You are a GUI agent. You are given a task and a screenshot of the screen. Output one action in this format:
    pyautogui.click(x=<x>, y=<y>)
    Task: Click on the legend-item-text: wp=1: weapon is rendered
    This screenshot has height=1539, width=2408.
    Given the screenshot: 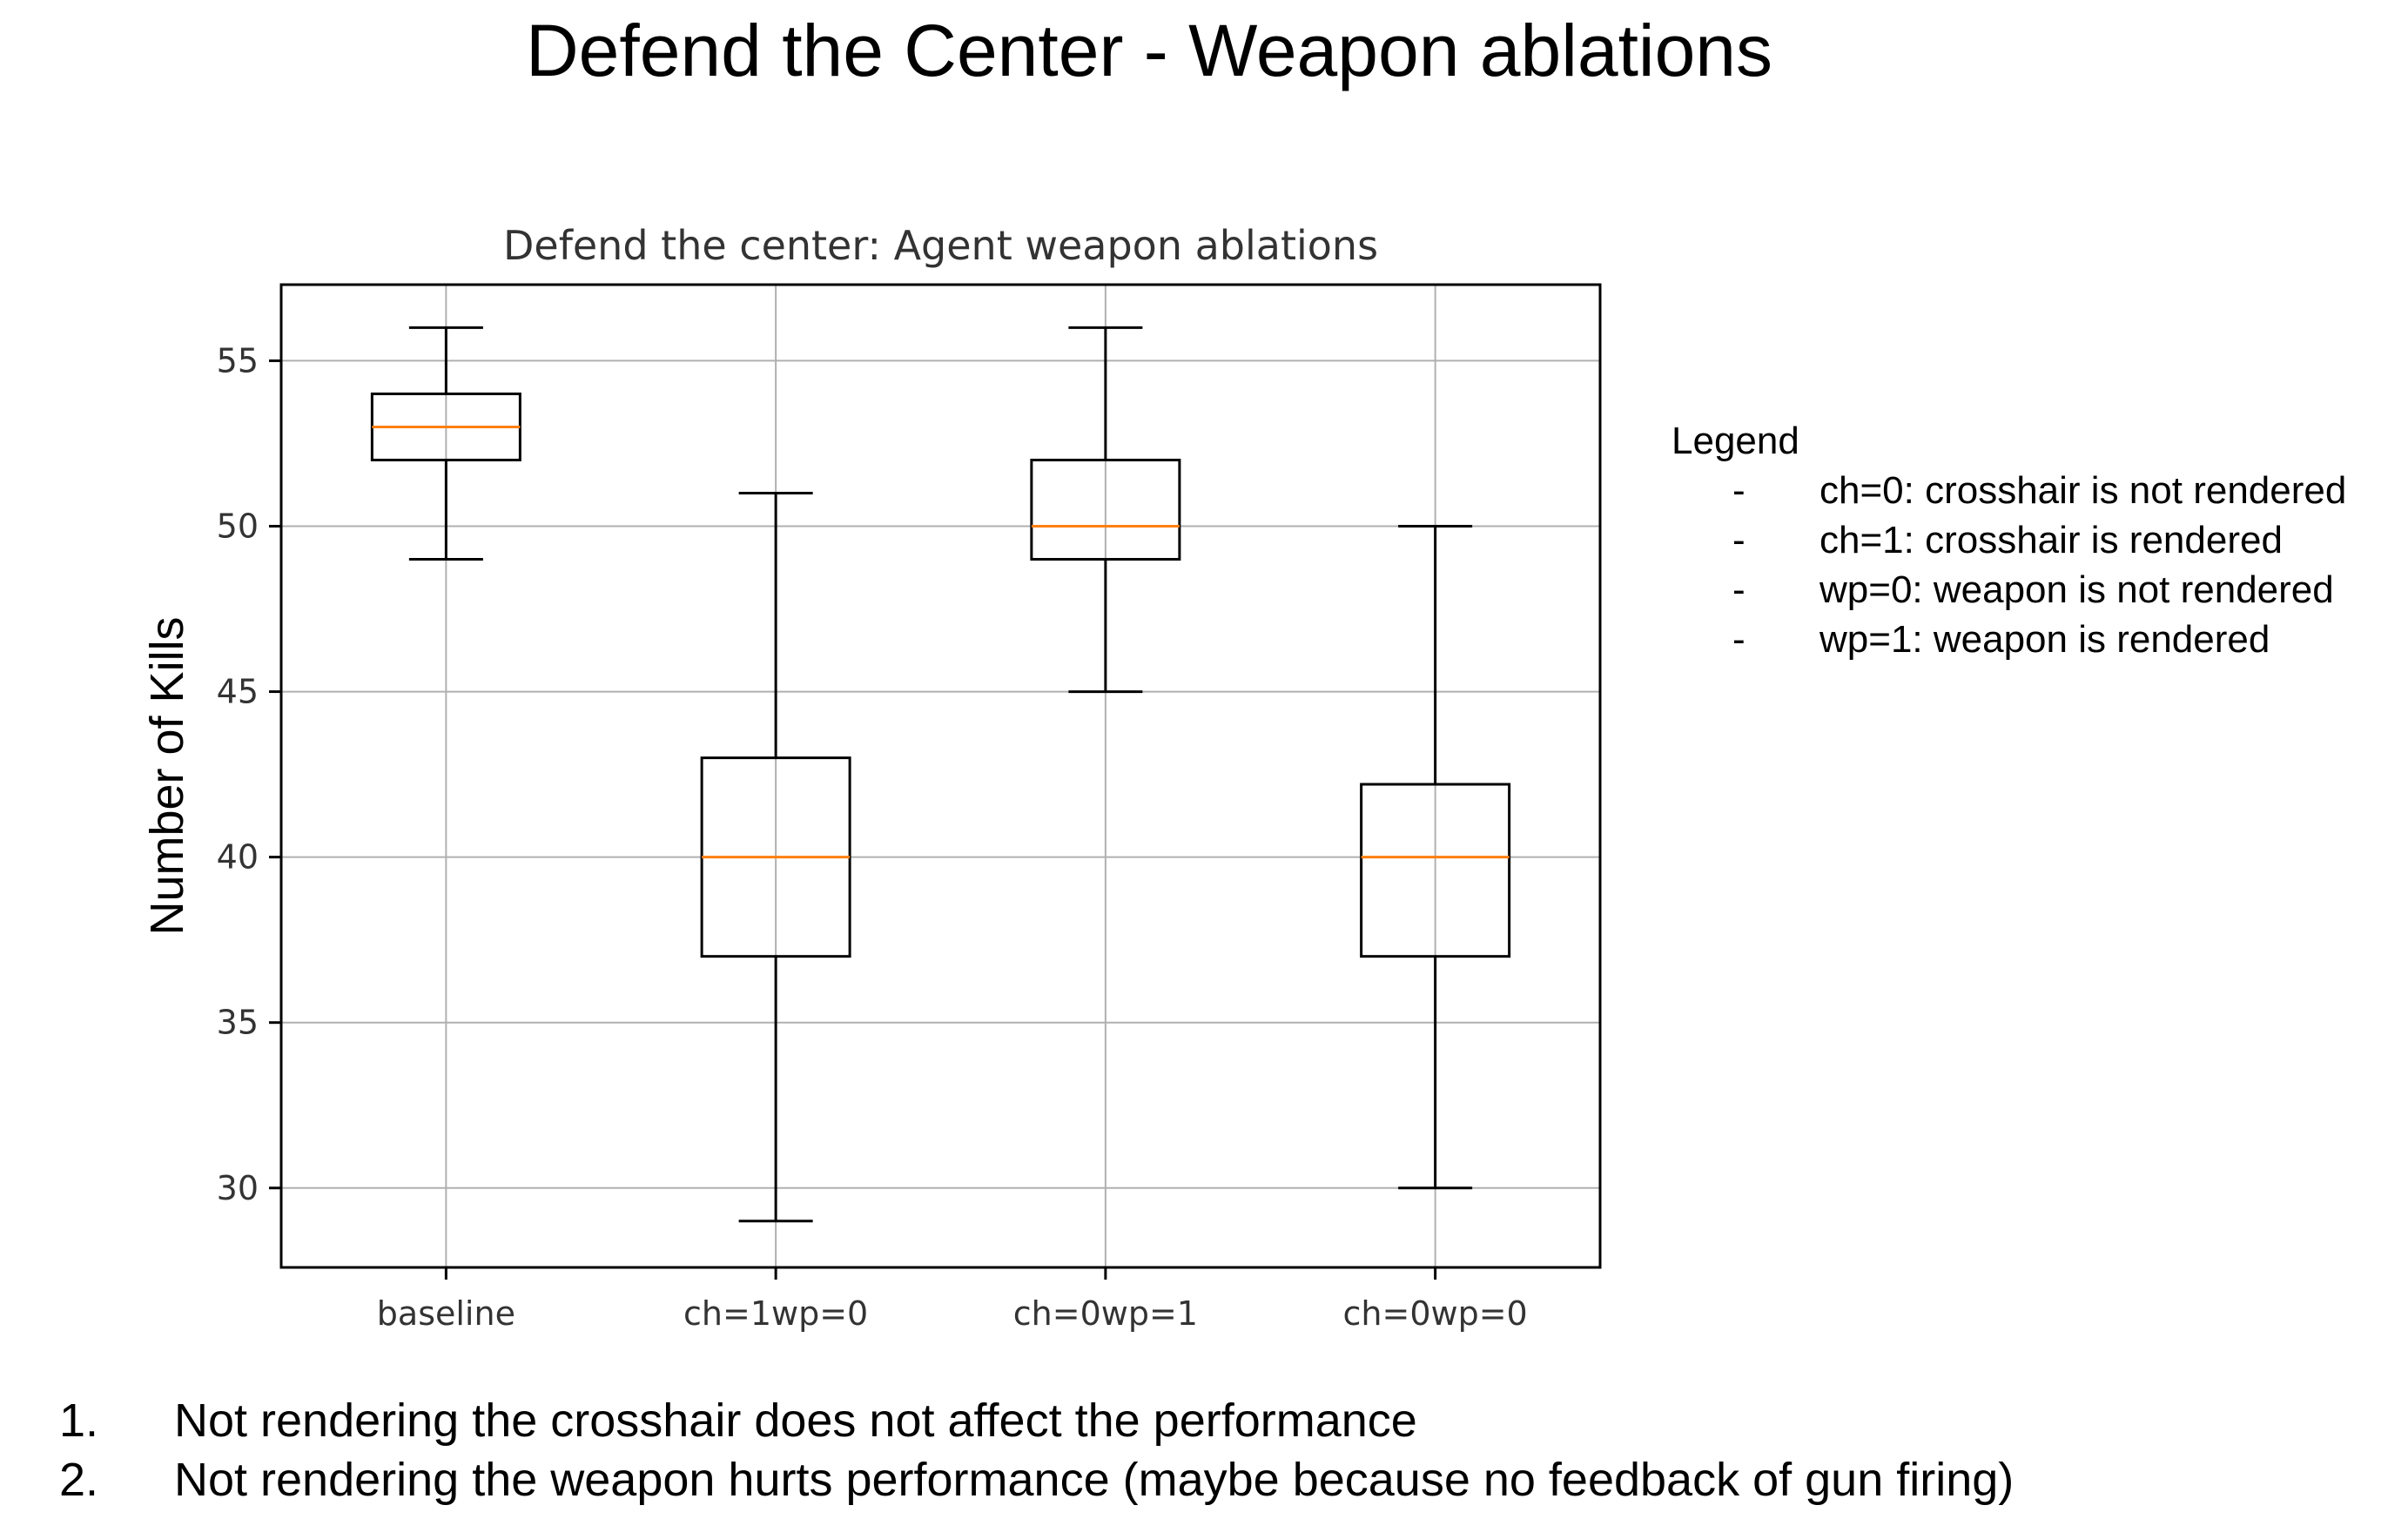 What is the action you would take?
    pyautogui.click(x=2044, y=639)
    